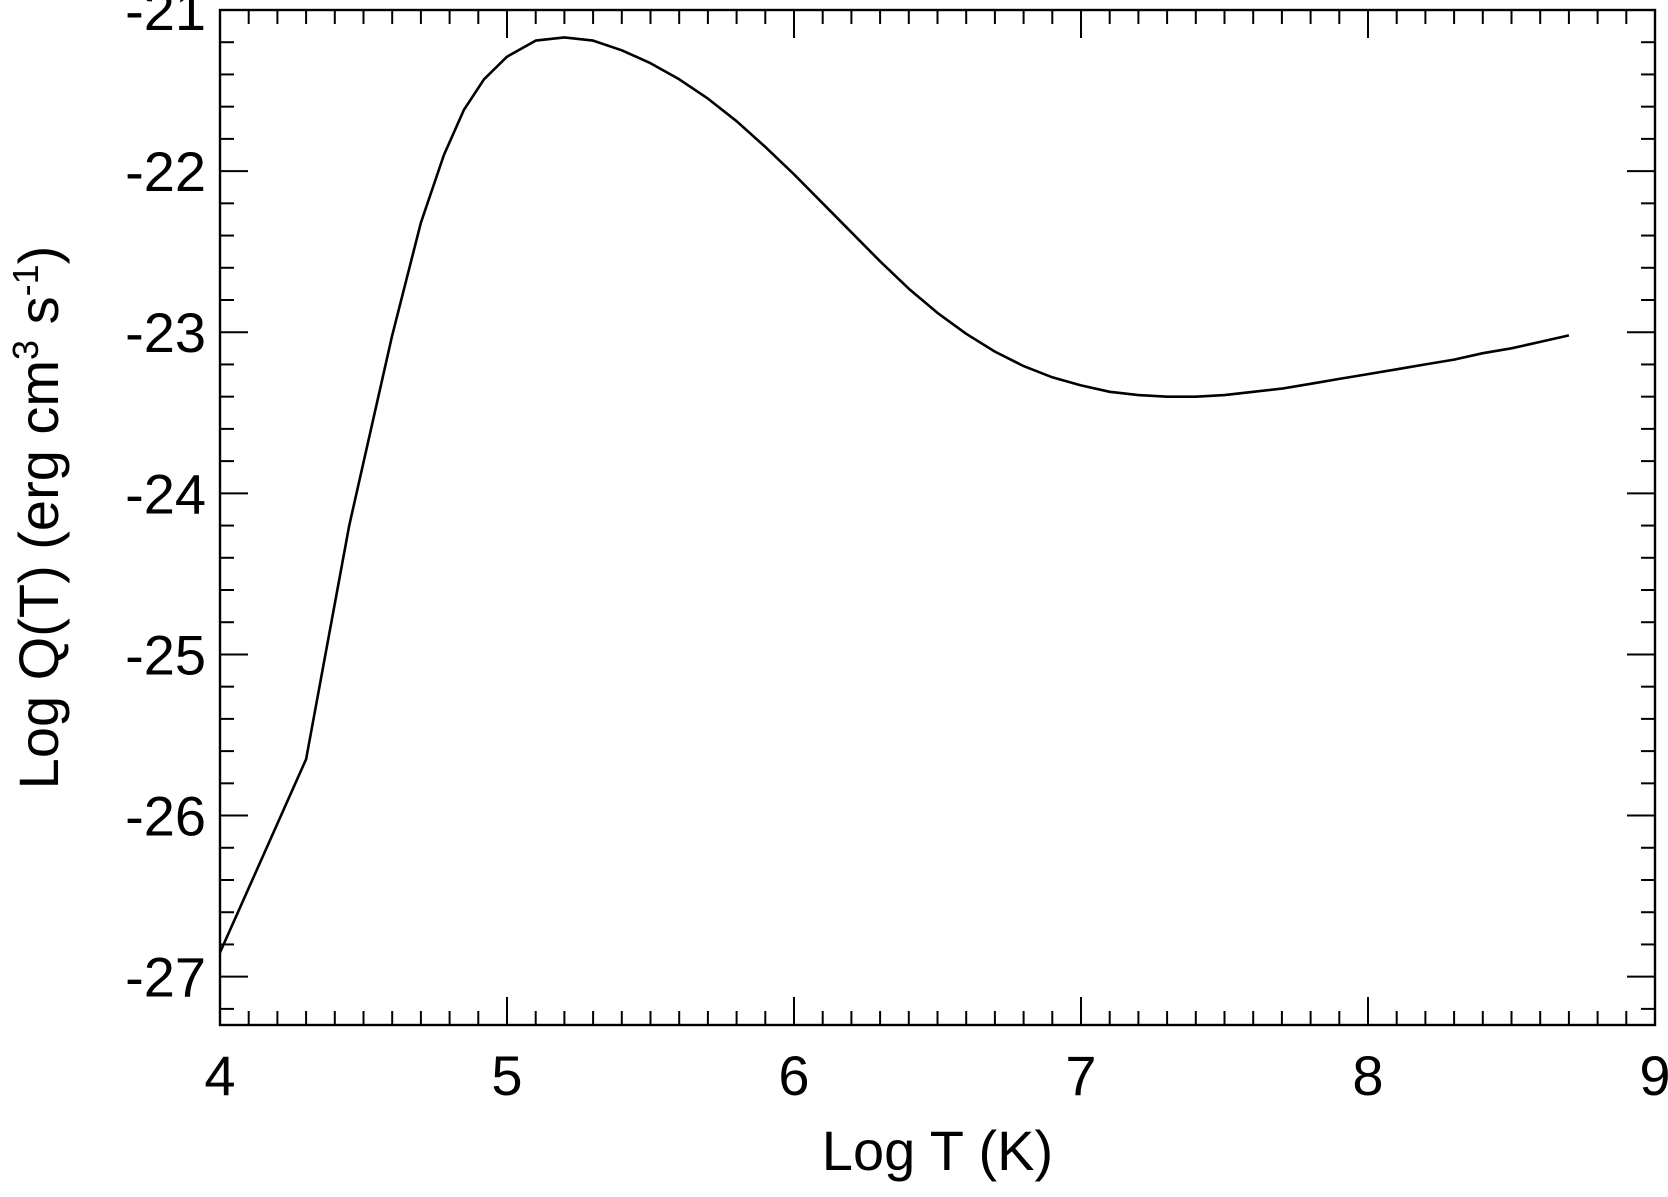 This screenshot has width=1668, height=1197. I want to click on x-tick-label: 4, so click(219, 1075).